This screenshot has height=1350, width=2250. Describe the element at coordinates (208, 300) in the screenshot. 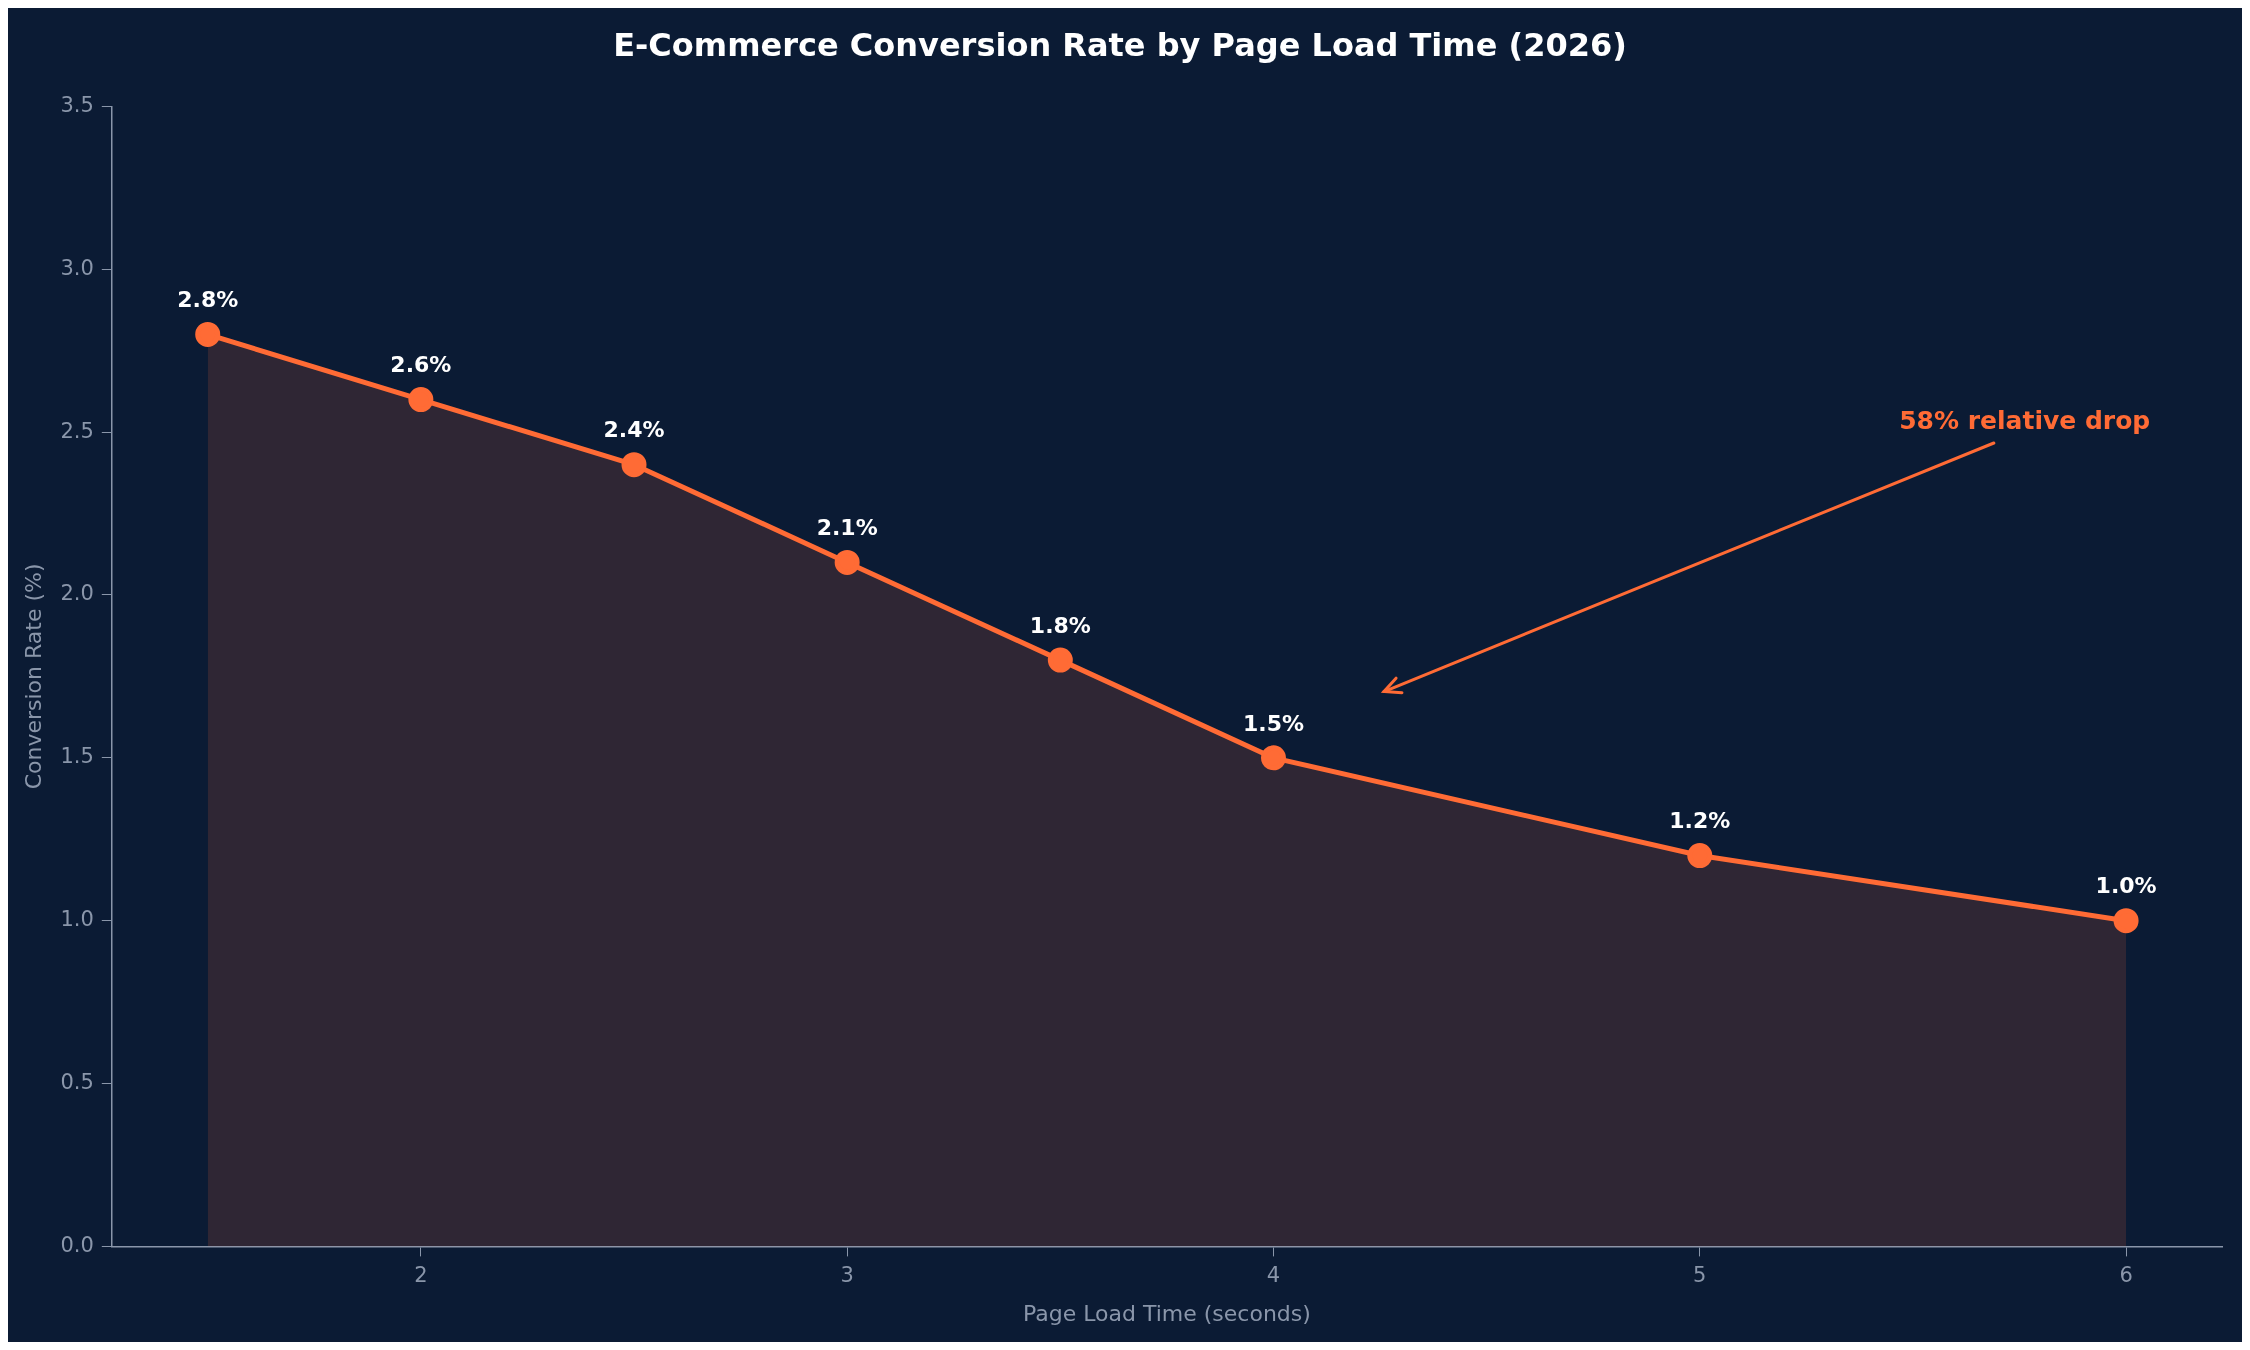

I see `data-label: 2.8%` at that location.